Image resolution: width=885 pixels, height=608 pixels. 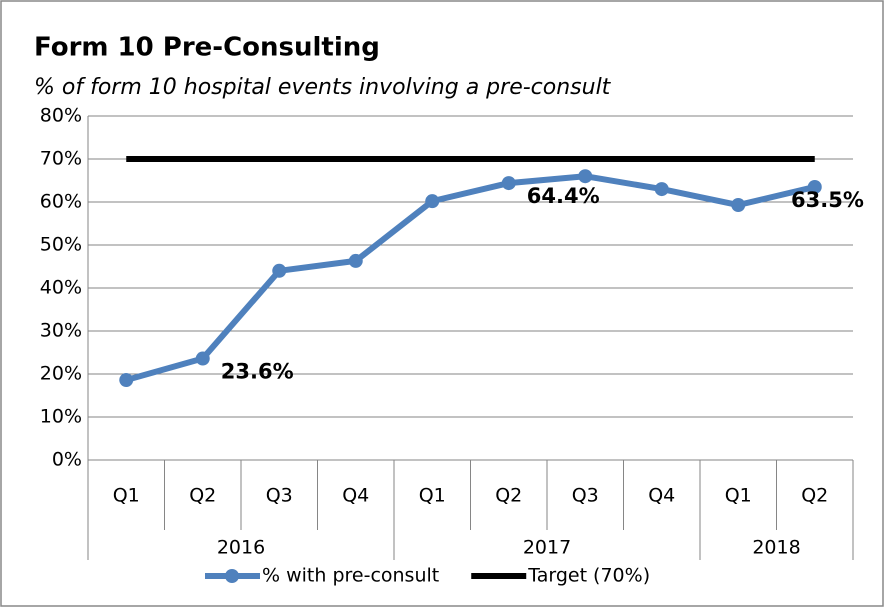 I want to click on chart-title: Form 10 Pre-Consulting, so click(x=207, y=48).